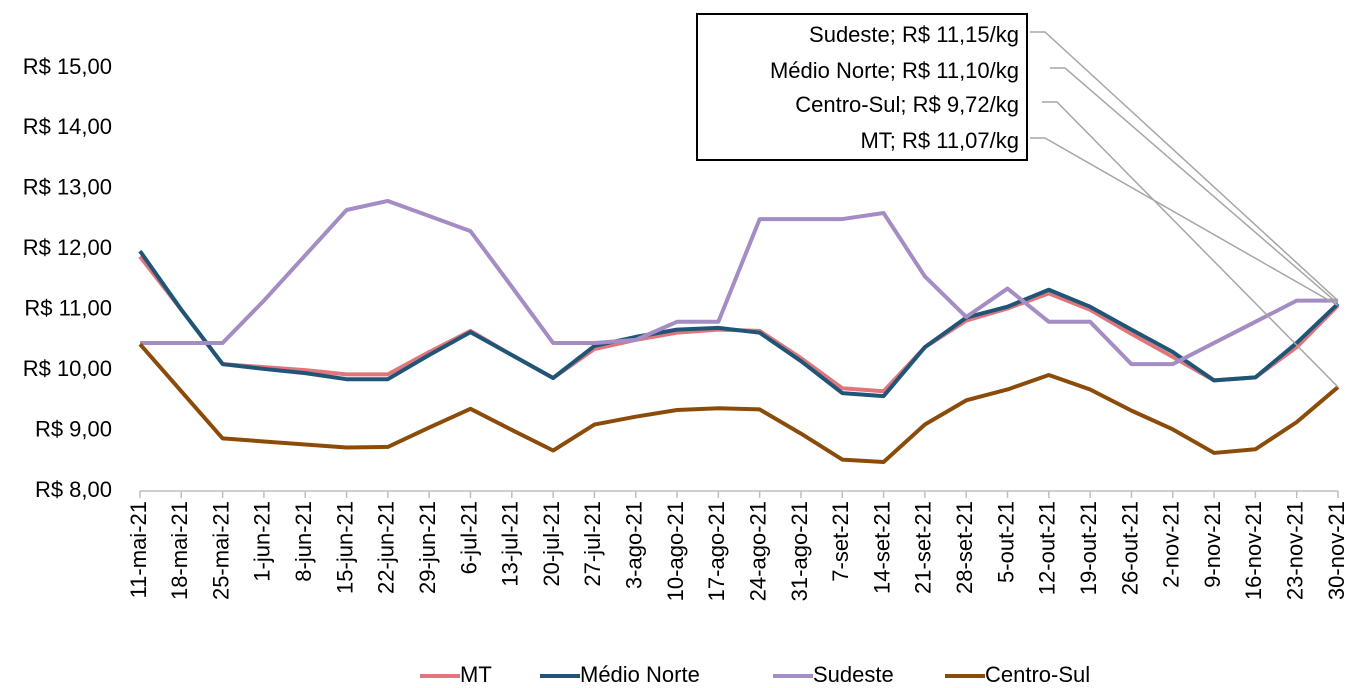  I want to click on annotation: MT; R$ 11,07/kg, so click(939, 140).